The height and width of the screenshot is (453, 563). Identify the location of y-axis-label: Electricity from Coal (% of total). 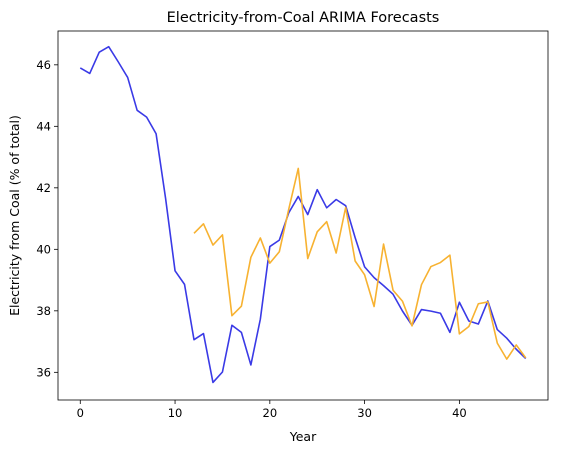
(14, 215).